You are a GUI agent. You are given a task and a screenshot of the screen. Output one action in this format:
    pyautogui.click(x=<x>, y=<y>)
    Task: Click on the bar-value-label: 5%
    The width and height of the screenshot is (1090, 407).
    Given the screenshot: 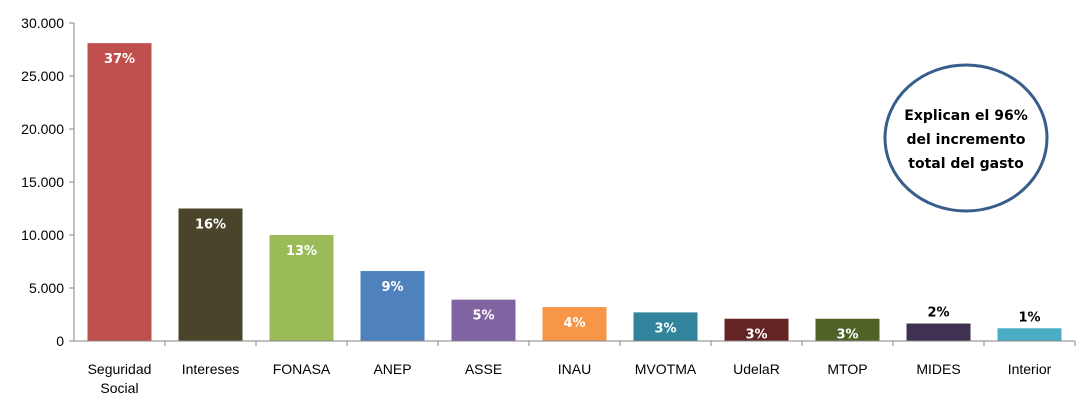 What is the action you would take?
    pyautogui.click(x=483, y=316)
    